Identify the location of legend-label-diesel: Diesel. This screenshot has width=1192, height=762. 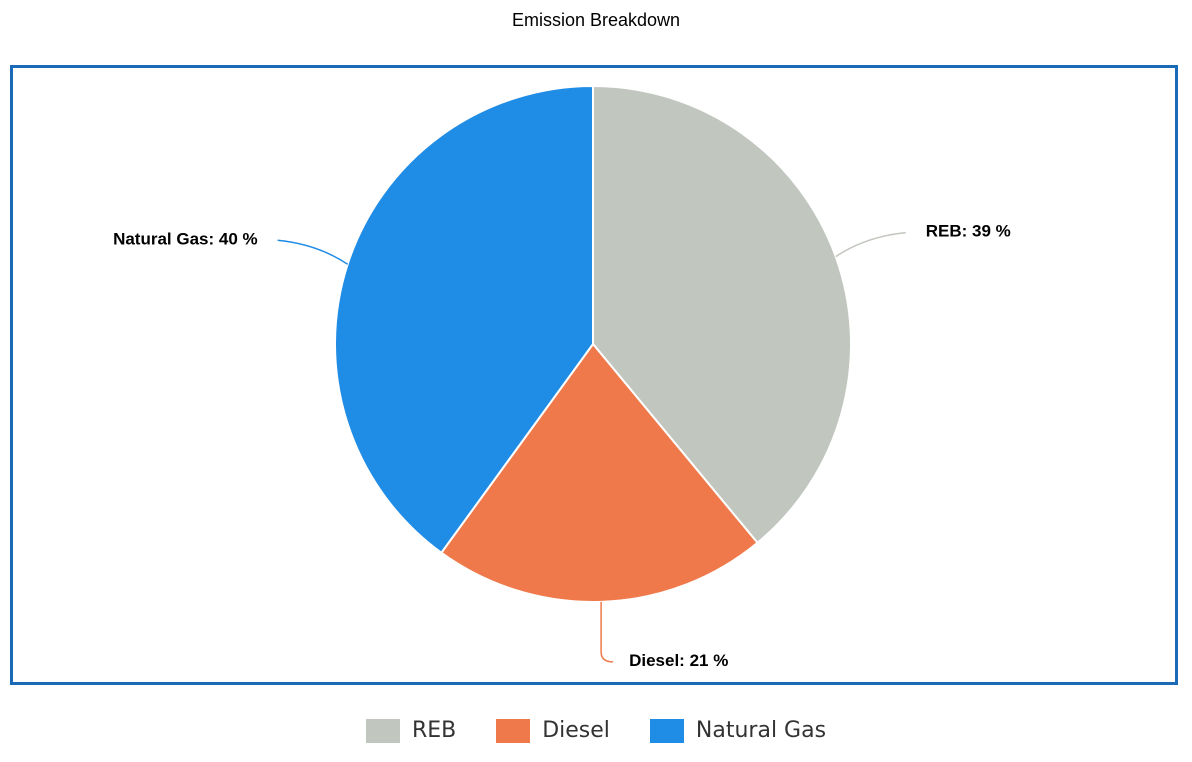
(576, 730).